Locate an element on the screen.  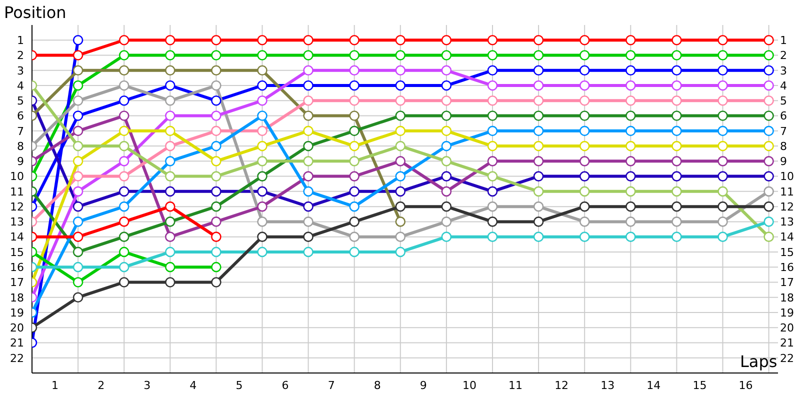
x-tick-label: 2 is located at coordinates (101, 385).